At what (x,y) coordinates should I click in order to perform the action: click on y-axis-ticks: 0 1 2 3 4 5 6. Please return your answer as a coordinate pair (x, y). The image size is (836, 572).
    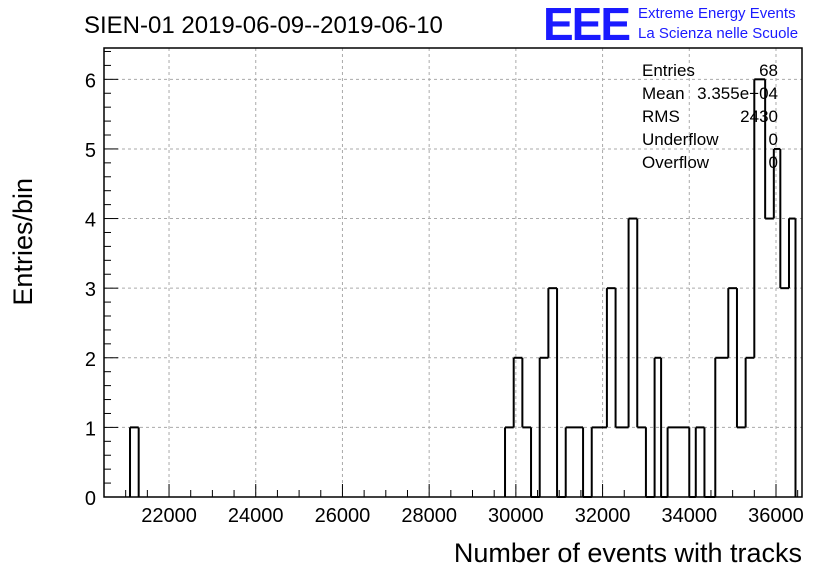
    Looking at the image, I should click on (101, 280).